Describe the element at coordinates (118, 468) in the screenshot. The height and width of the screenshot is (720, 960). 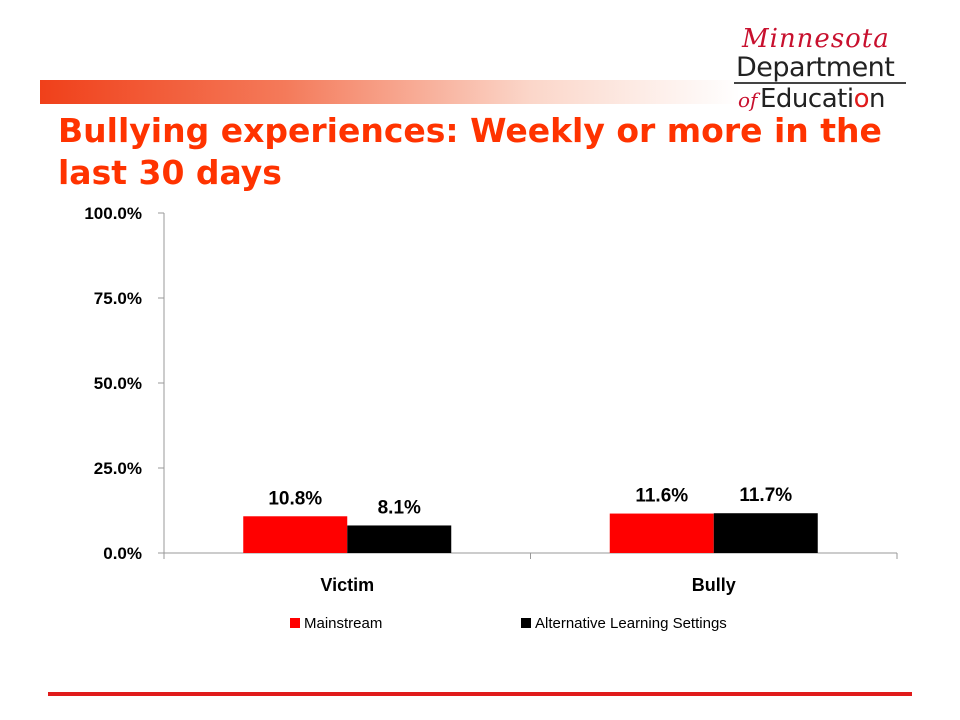
I see `y-tick-label: 25.0%` at that location.